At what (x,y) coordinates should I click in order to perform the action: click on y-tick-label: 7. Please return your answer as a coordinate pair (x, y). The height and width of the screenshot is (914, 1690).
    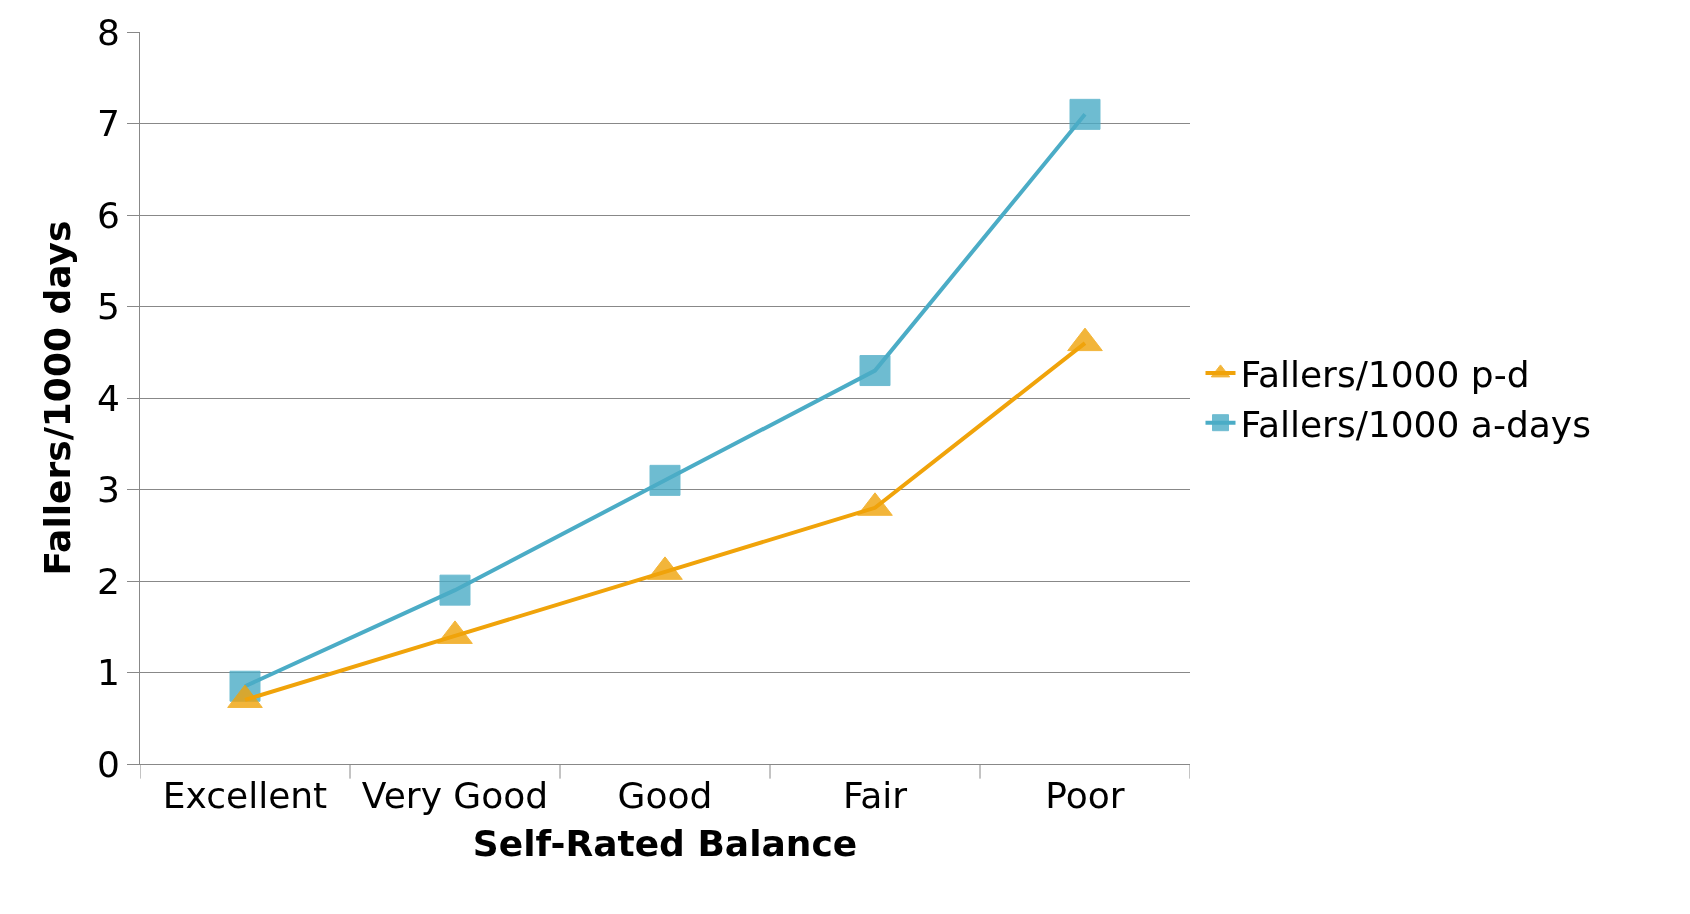
    Looking at the image, I should click on (108, 124).